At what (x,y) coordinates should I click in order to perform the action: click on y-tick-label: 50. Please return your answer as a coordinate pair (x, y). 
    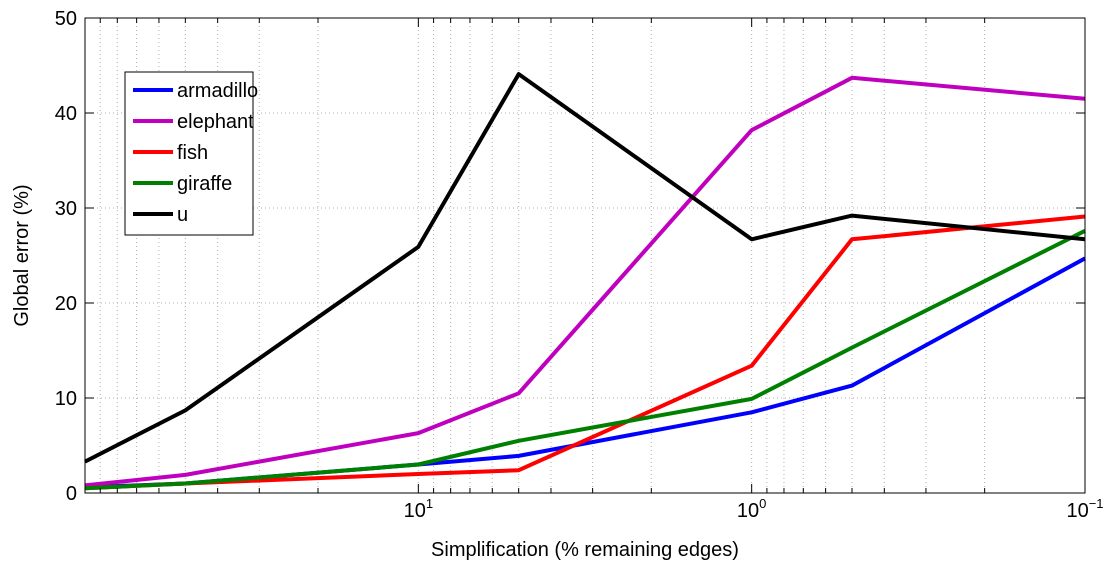
    Looking at the image, I should click on (66, 19).